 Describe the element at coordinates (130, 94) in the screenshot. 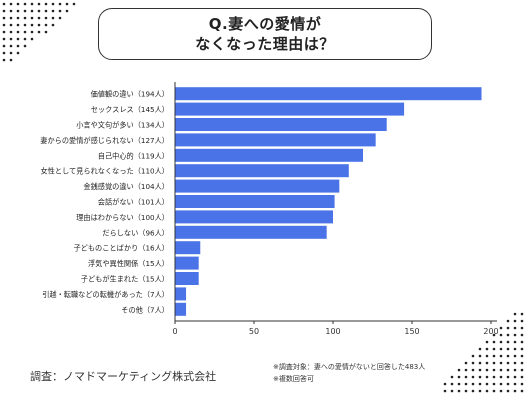

I see `category-label: 価値観の違い（194人）` at that location.